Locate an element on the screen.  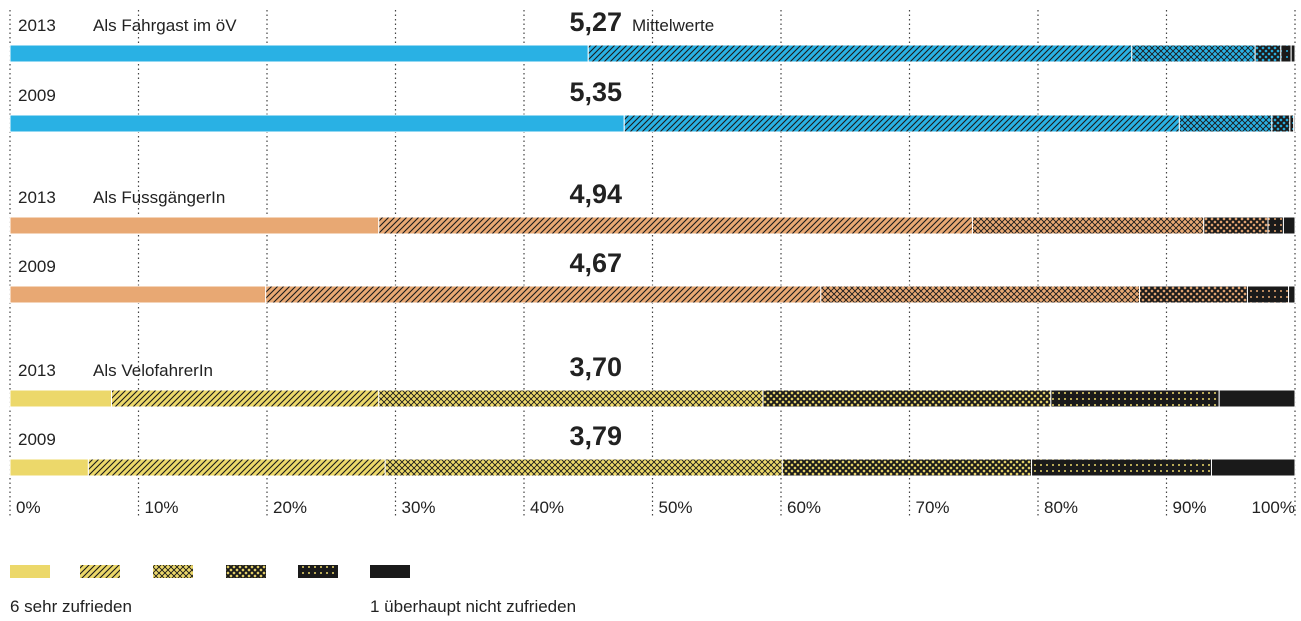
legend-first: 6 sehr zufrieden is located at coordinates (71, 606).